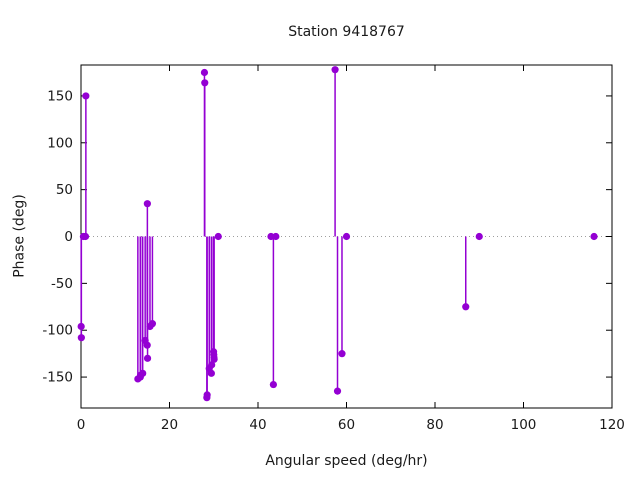 This screenshot has width=640, height=480. I want to click on y-tick-label: 50, so click(64, 190).